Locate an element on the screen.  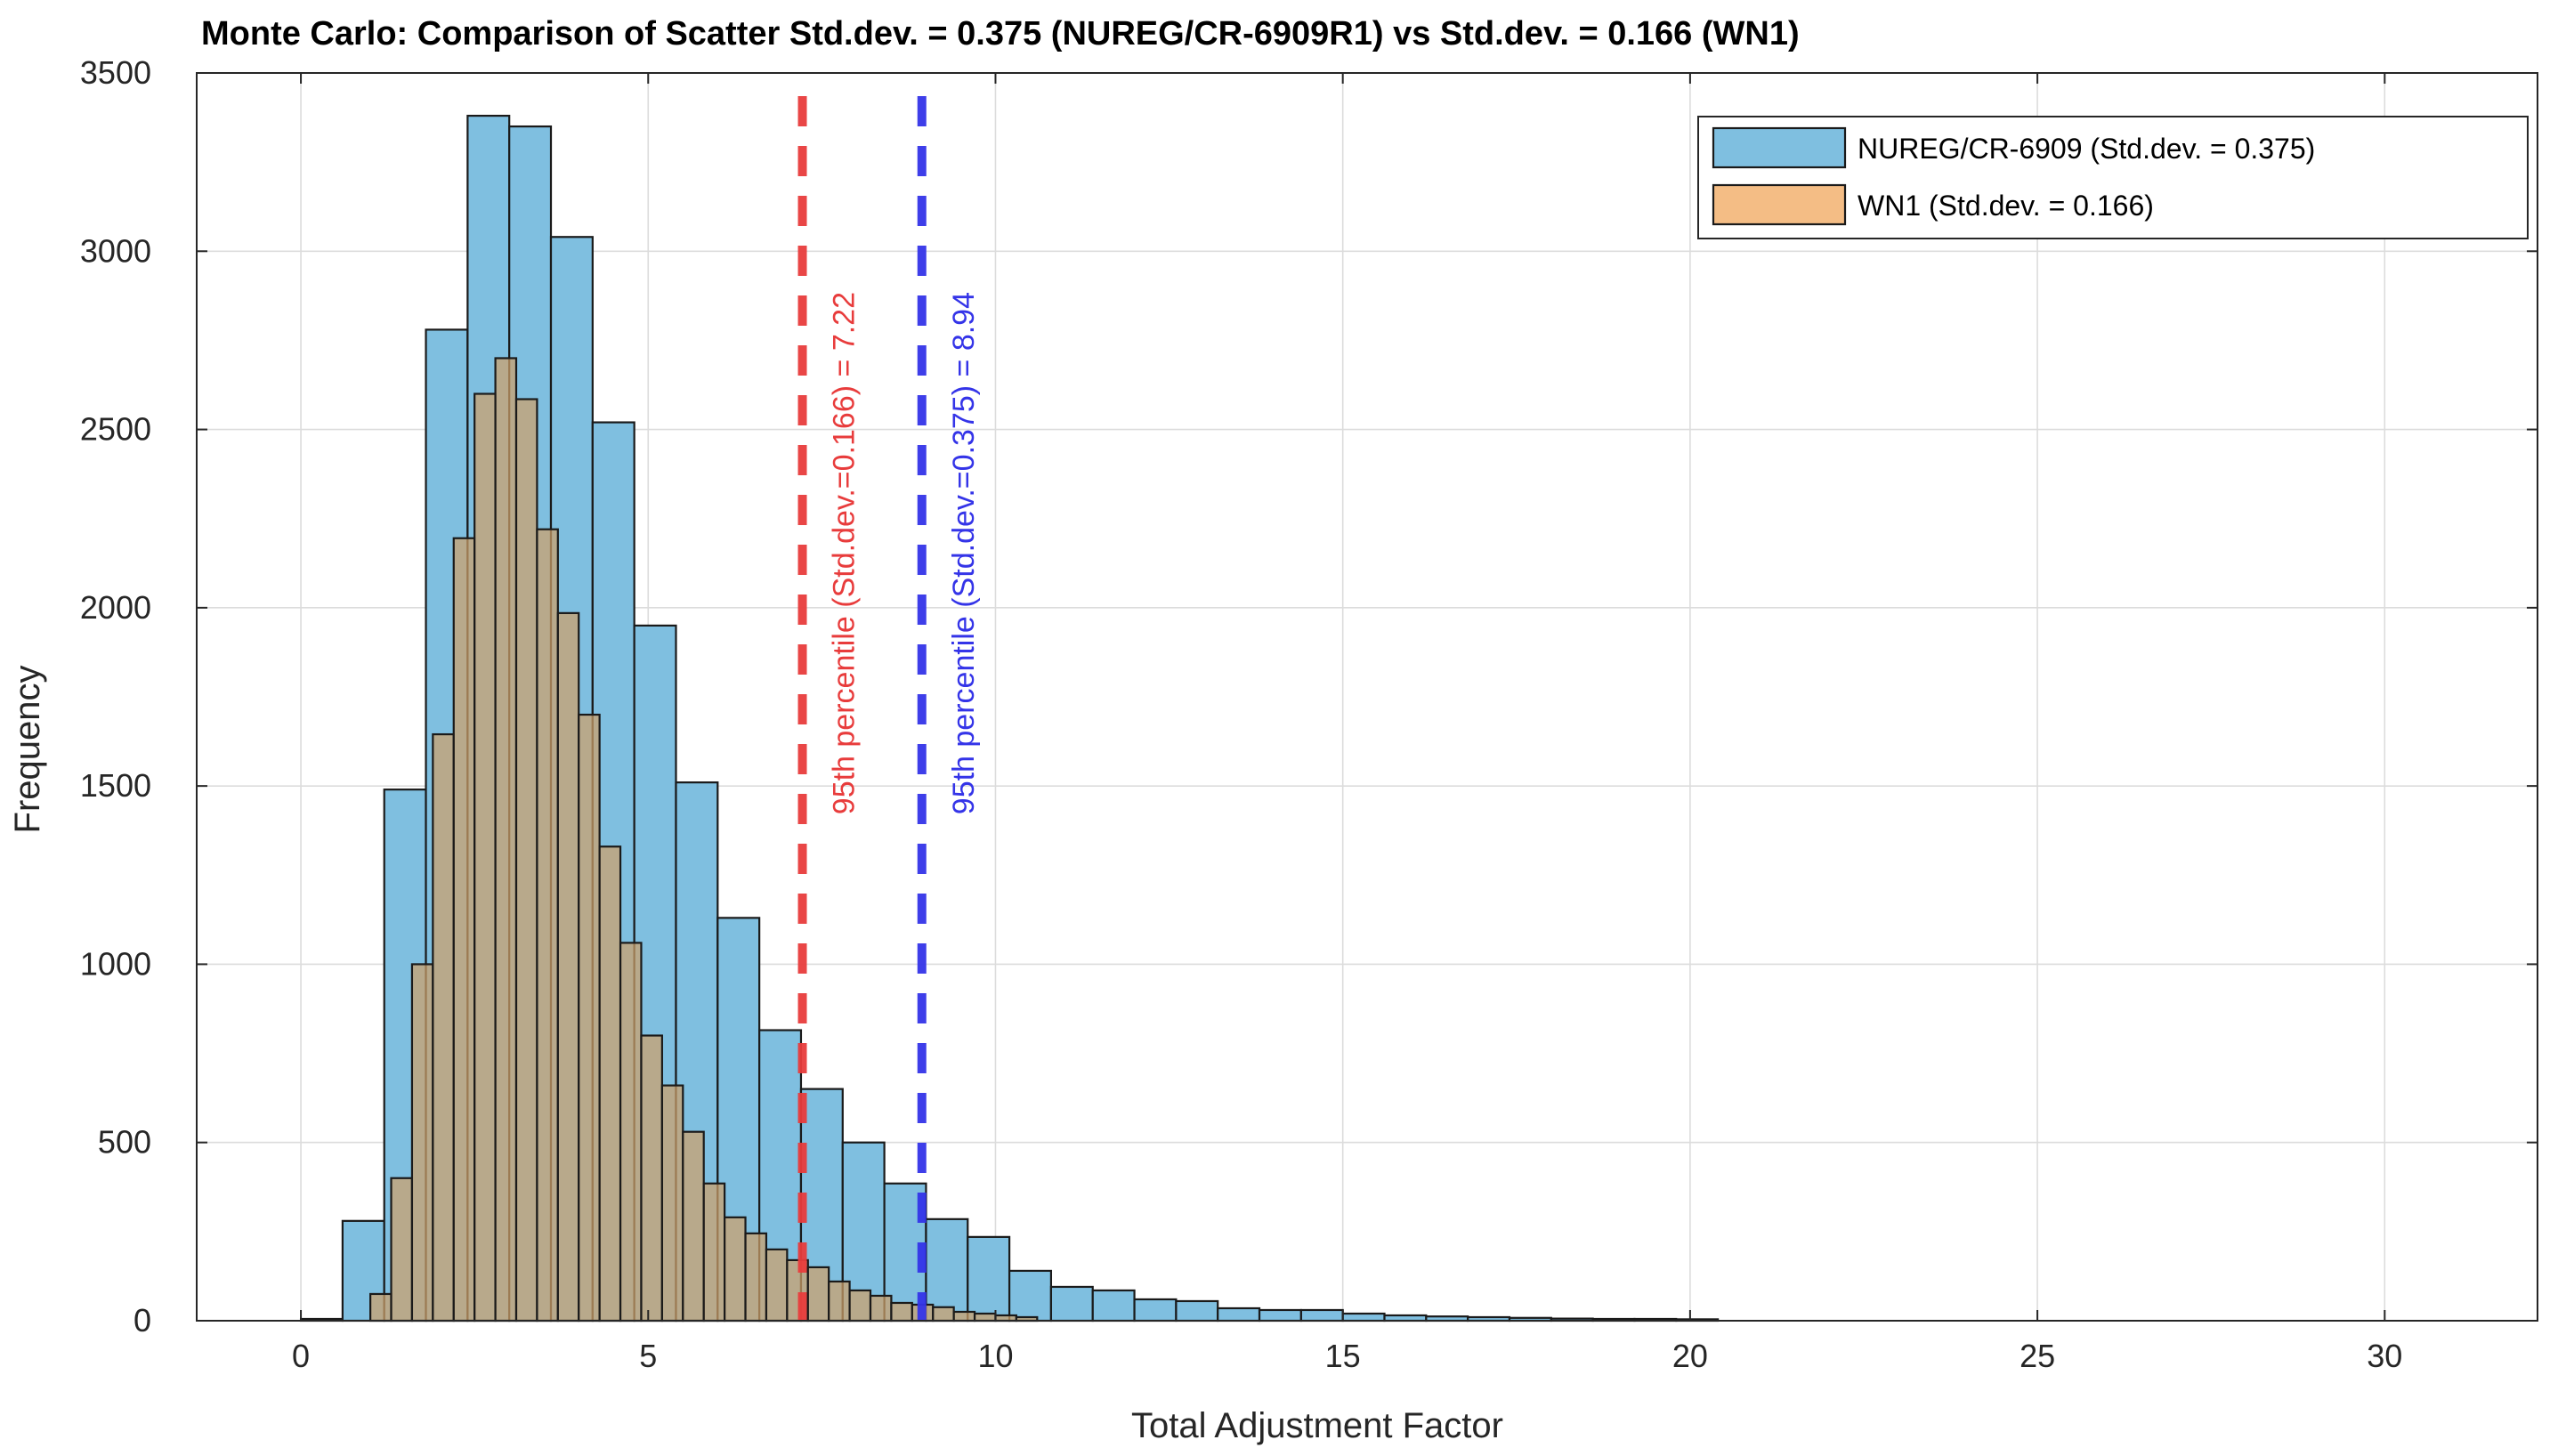
x-tick-label: 15 is located at coordinates (1343, 1356).